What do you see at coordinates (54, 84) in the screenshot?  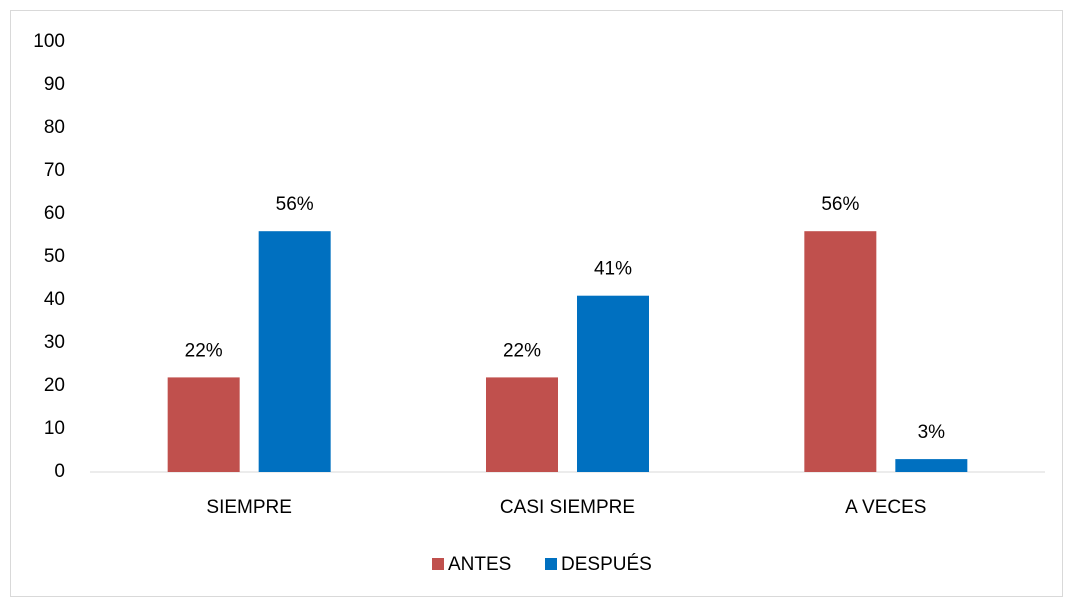 I see `y-tick-label: 90` at bounding box center [54, 84].